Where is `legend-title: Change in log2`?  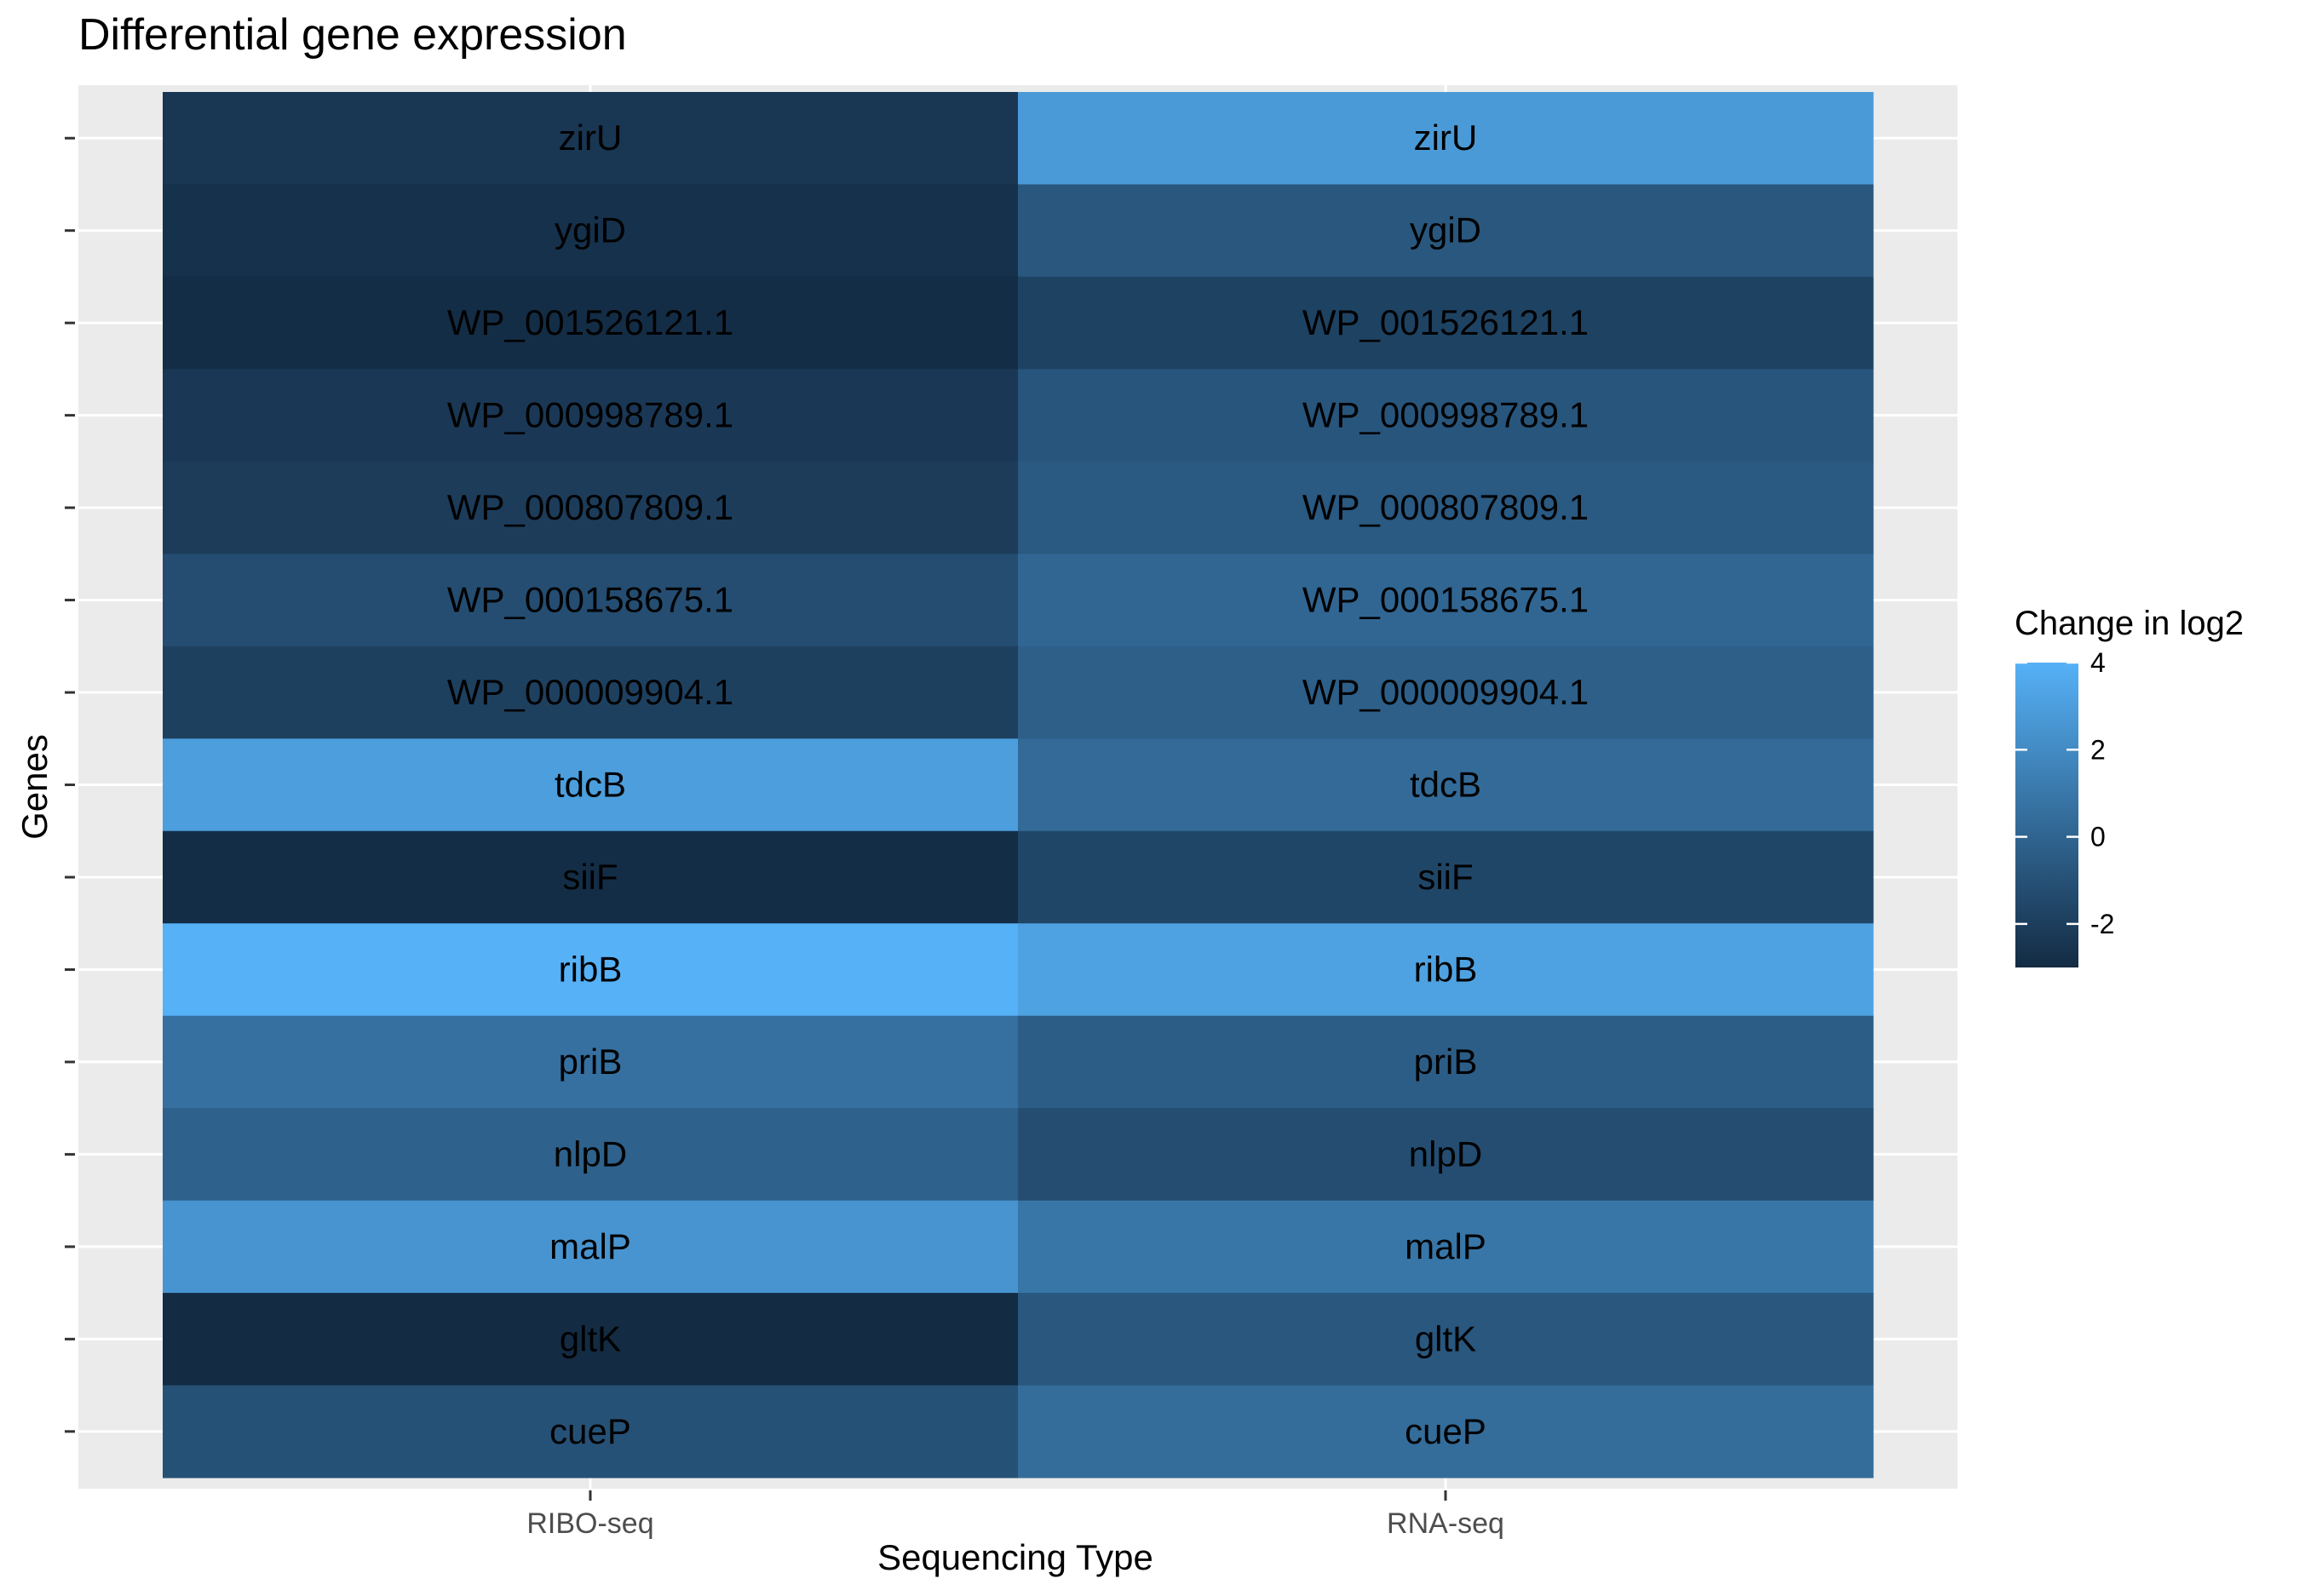
legend-title: Change in log2 is located at coordinates (2129, 623).